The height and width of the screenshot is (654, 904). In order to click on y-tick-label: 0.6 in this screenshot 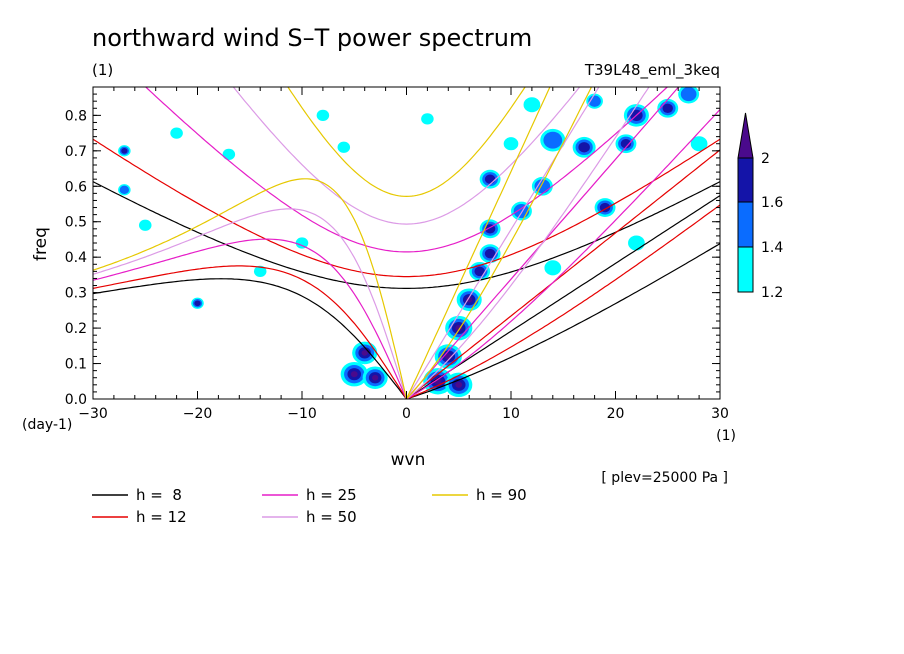, I will do `click(76, 187)`.